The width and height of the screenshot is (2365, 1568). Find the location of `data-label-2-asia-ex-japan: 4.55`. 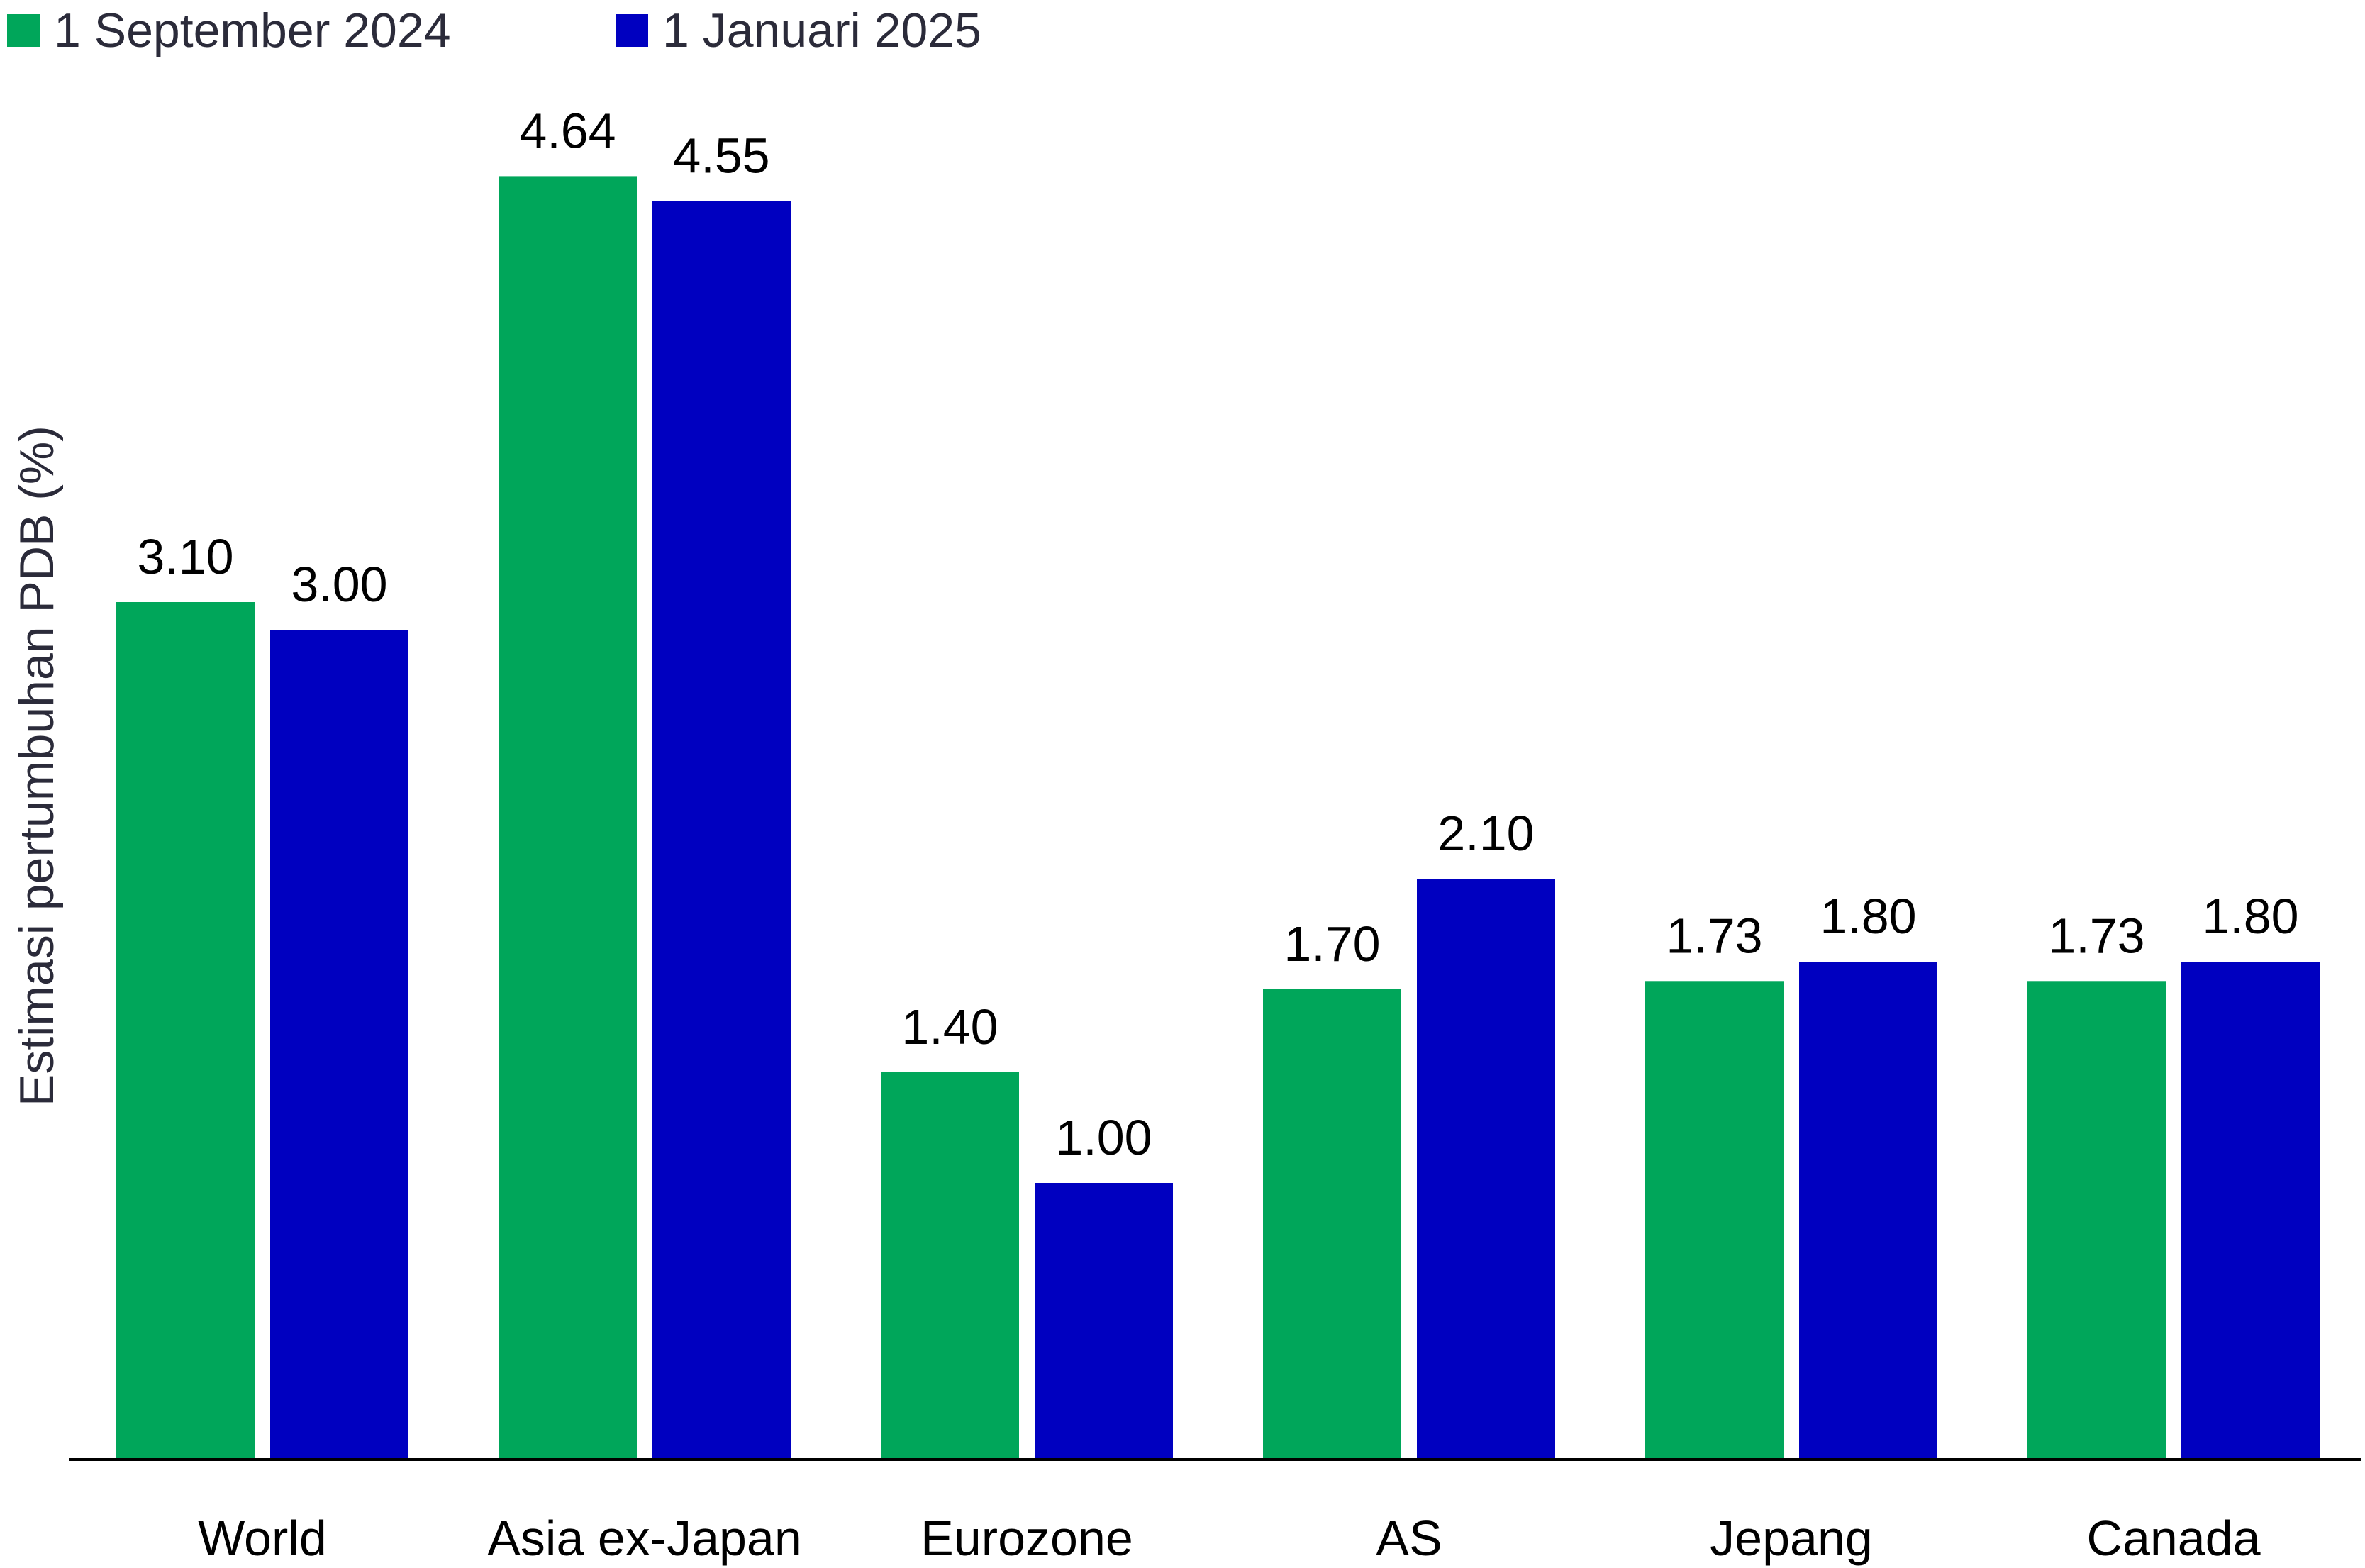

data-label-2-asia-ex-japan: 4.55 is located at coordinates (721, 156).